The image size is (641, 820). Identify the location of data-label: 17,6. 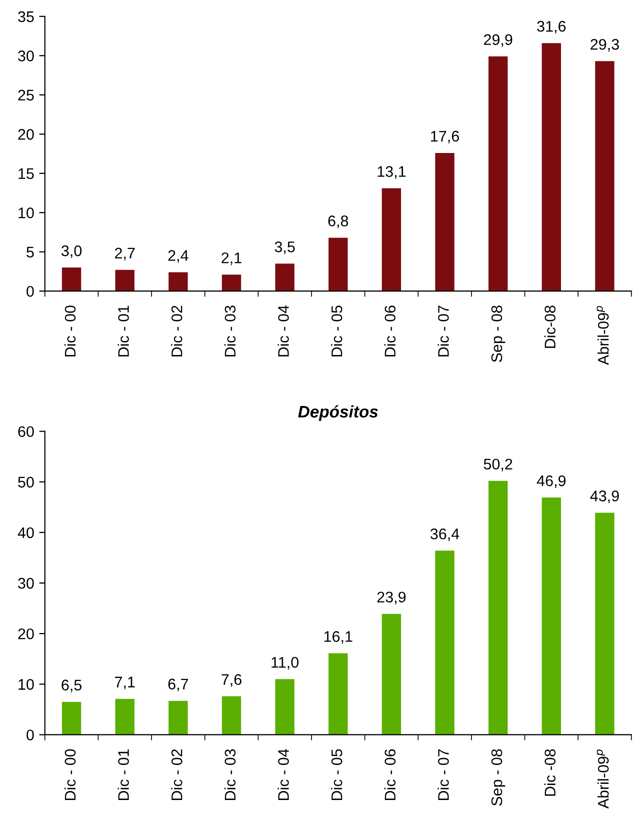
(445, 137).